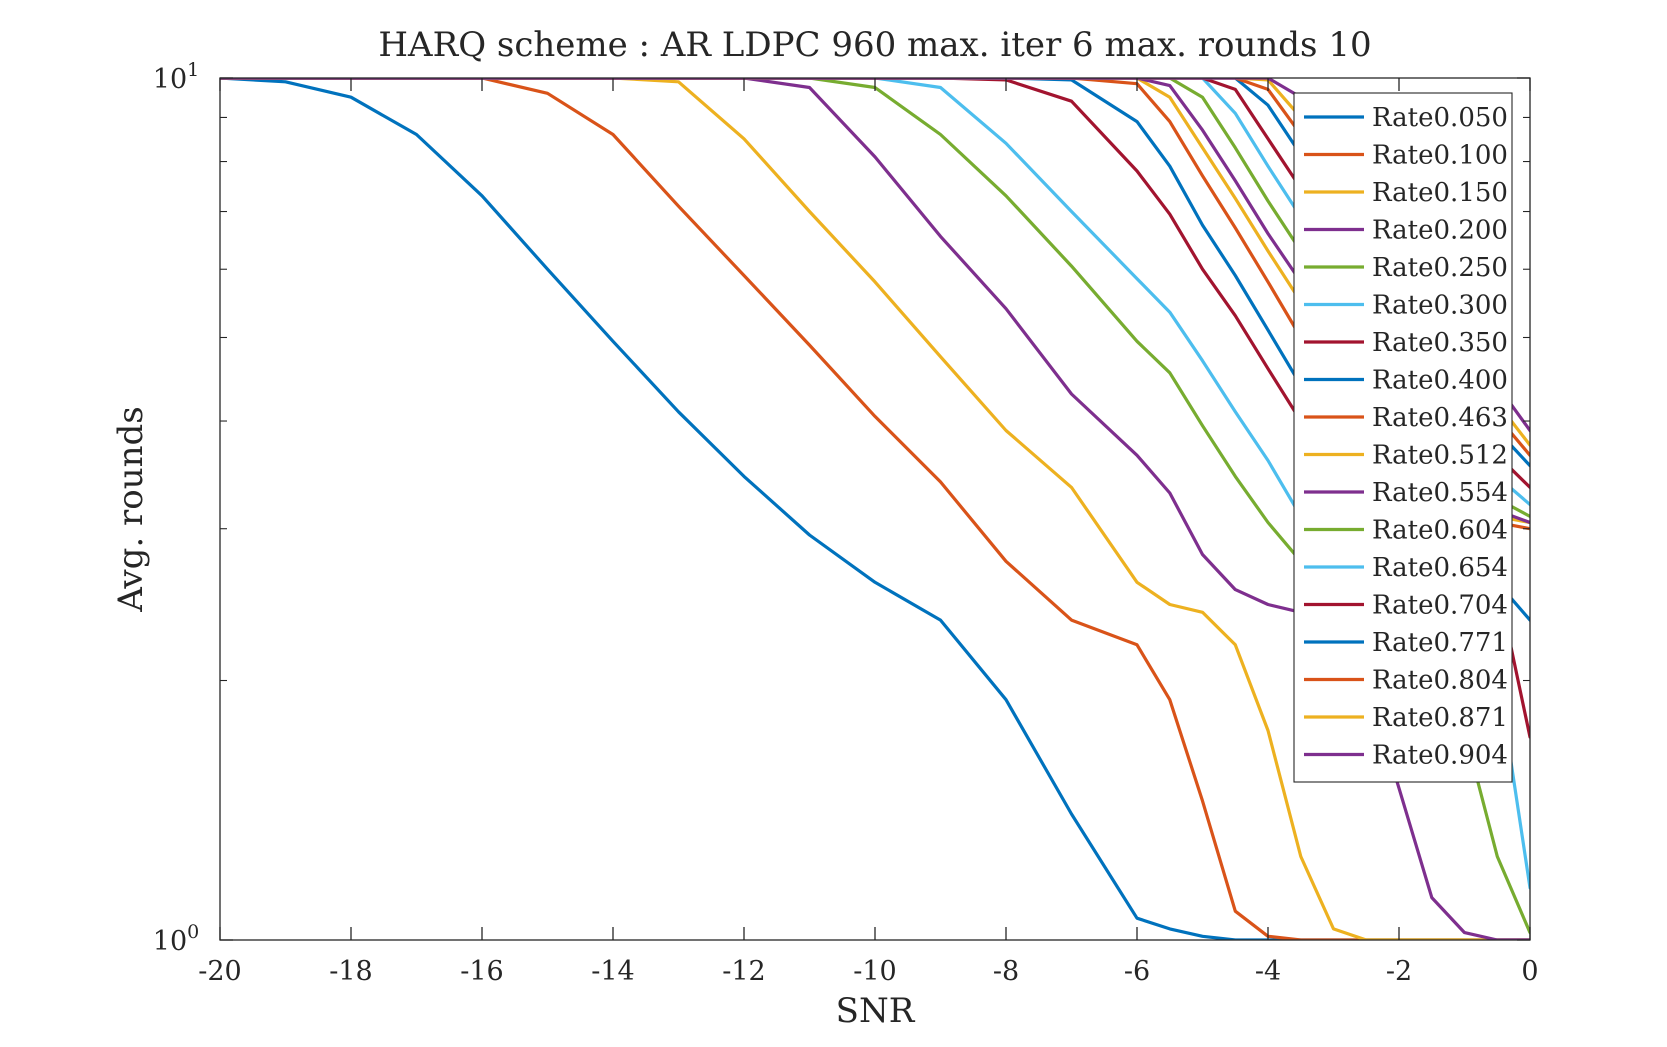  Describe the element at coordinates (350, 971) in the screenshot. I see `x-tick-label-1: -18` at that location.